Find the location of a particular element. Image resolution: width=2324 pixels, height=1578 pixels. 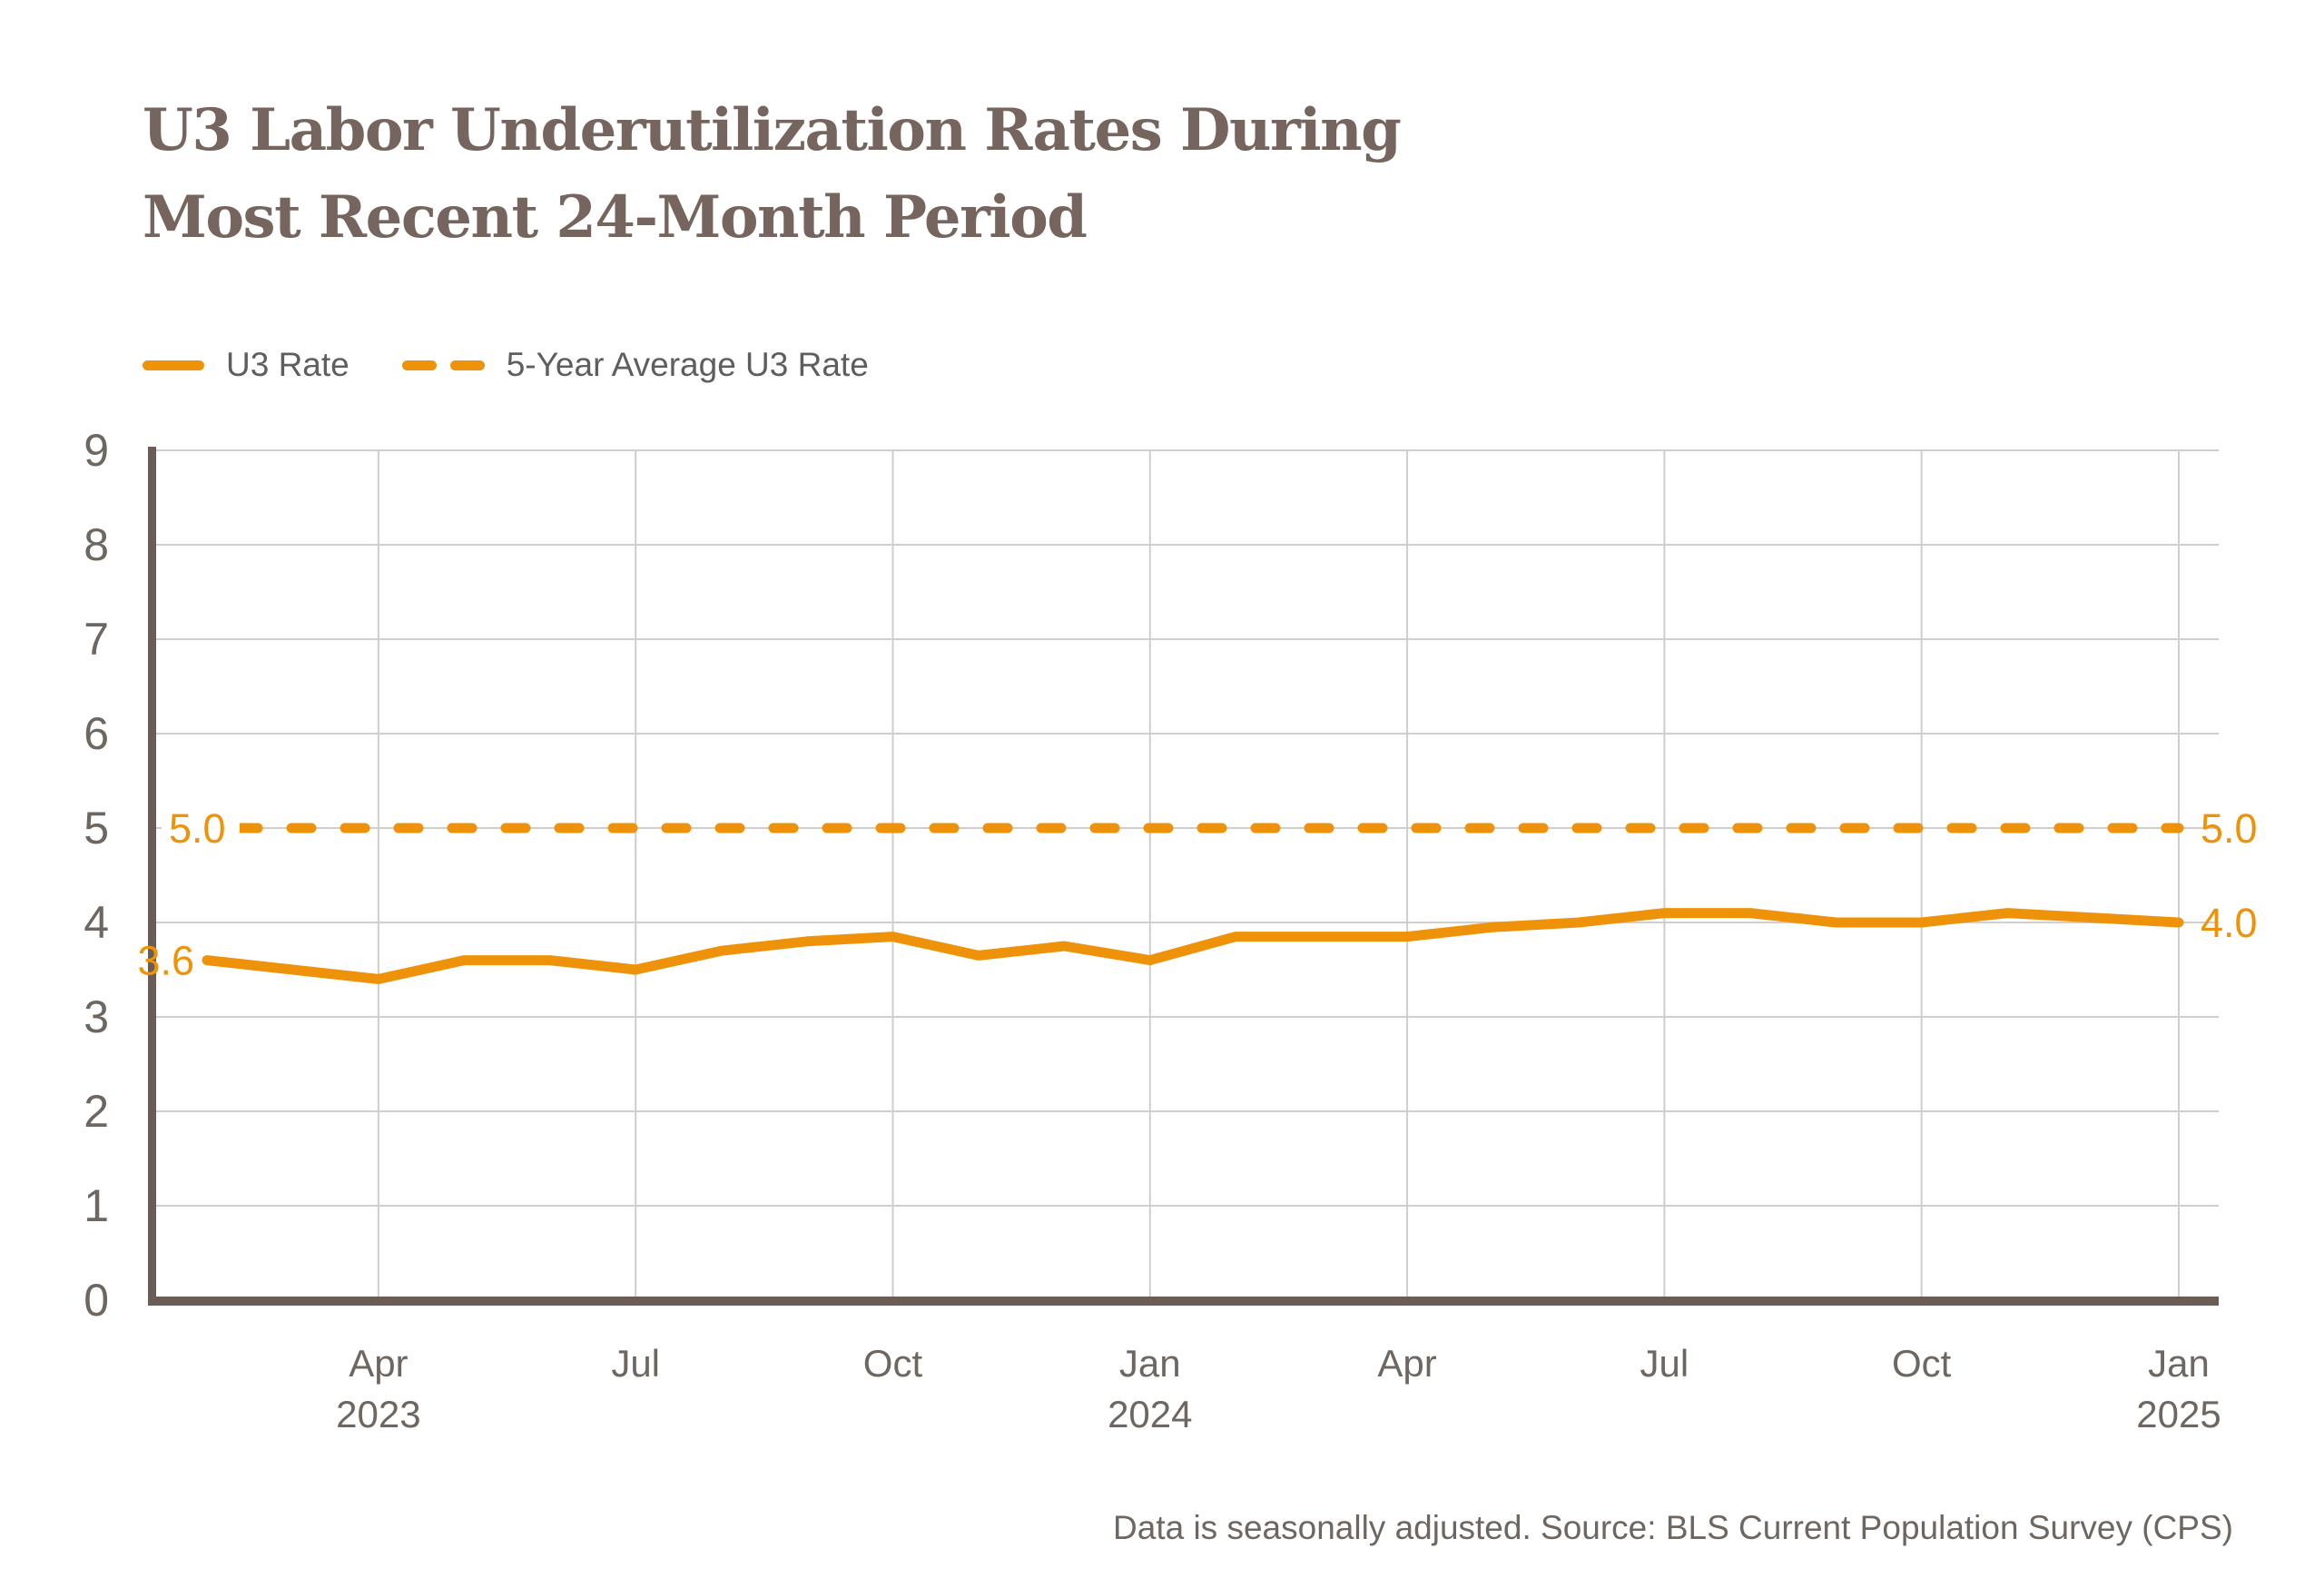

y-tick-label: 9 is located at coordinates (96, 451).